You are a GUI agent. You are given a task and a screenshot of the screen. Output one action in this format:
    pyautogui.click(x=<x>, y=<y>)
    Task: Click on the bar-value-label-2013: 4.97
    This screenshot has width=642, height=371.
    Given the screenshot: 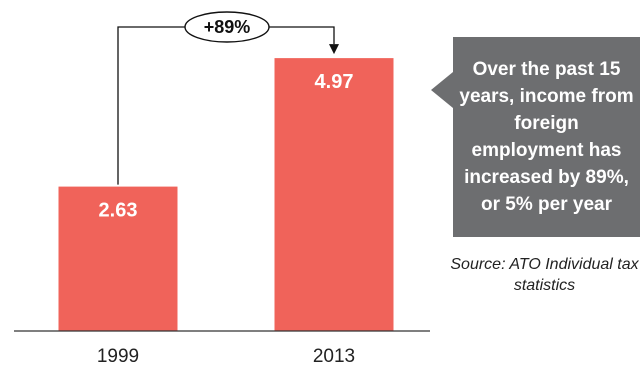 What is the action you would take?
    pyautogui.click(x=334, y=82)
    